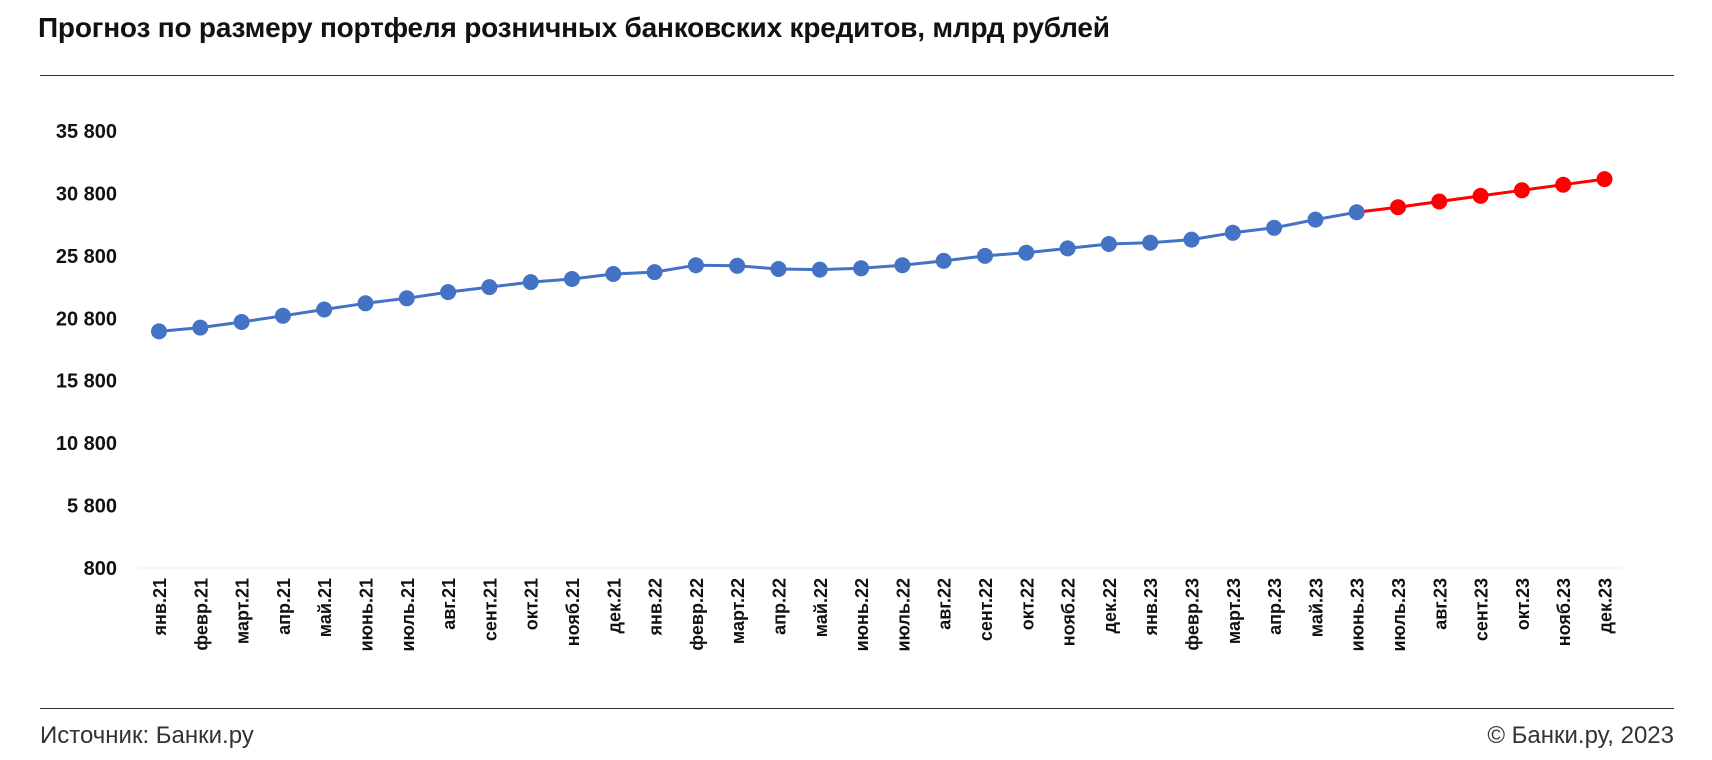 Image resolution: width=1712 pixels, height=760 pixels. Describe the element at coordinates (86, 319) in the screenshot. I see `y-tick-label: 20 800` at that location.